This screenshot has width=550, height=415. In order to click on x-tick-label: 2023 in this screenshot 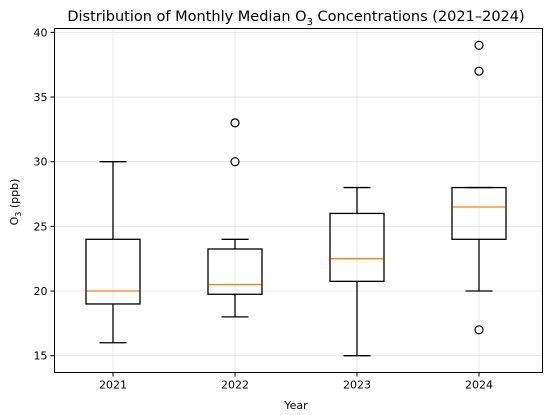, I will do `click(357, 385)`.